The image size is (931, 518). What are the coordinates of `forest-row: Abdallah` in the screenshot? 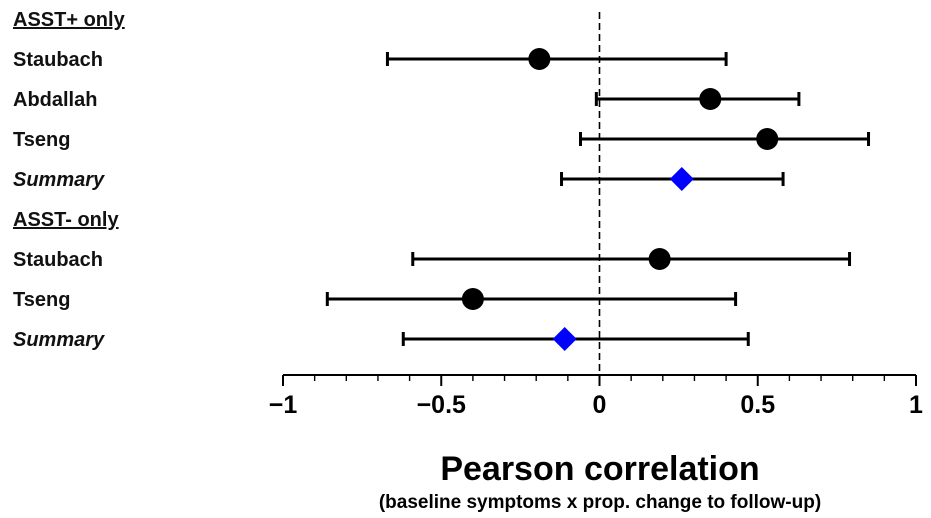 It's located at (407, 99).